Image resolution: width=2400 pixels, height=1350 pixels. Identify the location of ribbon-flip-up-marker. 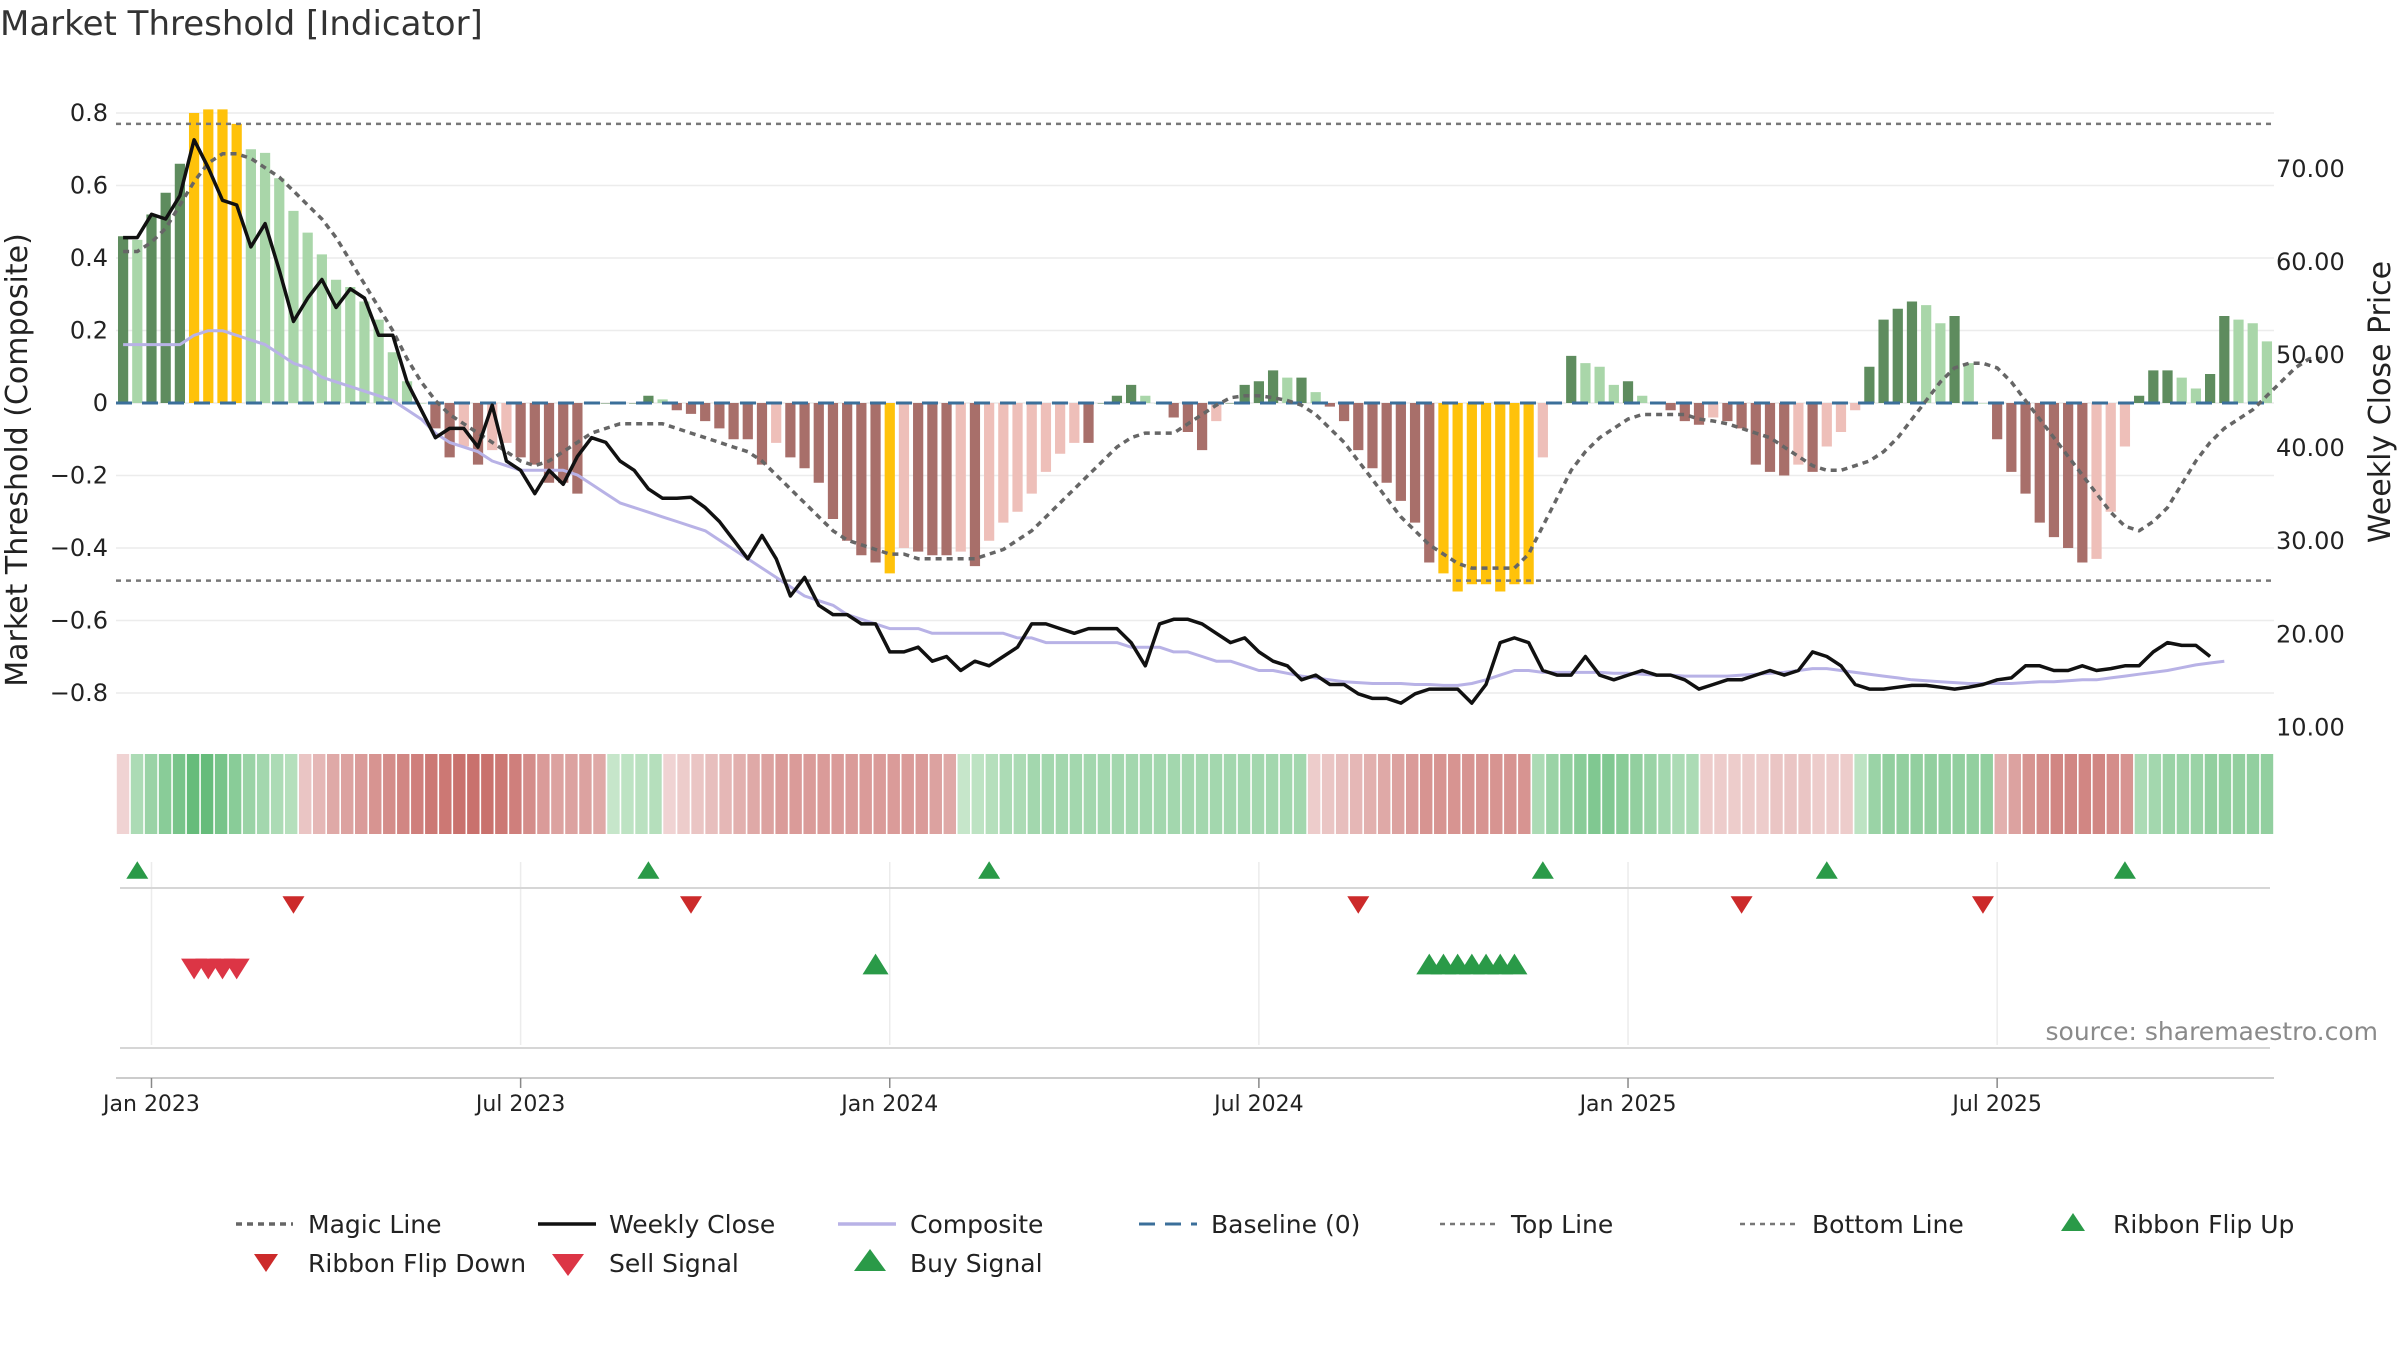
(989, 870).